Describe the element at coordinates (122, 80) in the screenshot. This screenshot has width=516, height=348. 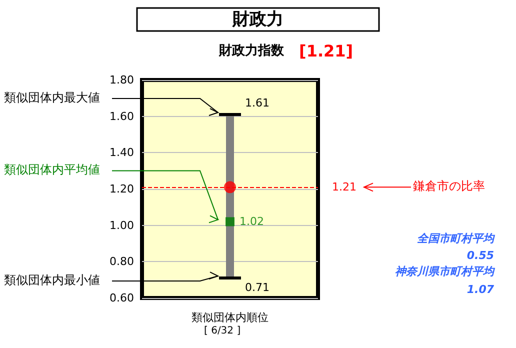
I see `y-tick-label: 1.80` at that location.